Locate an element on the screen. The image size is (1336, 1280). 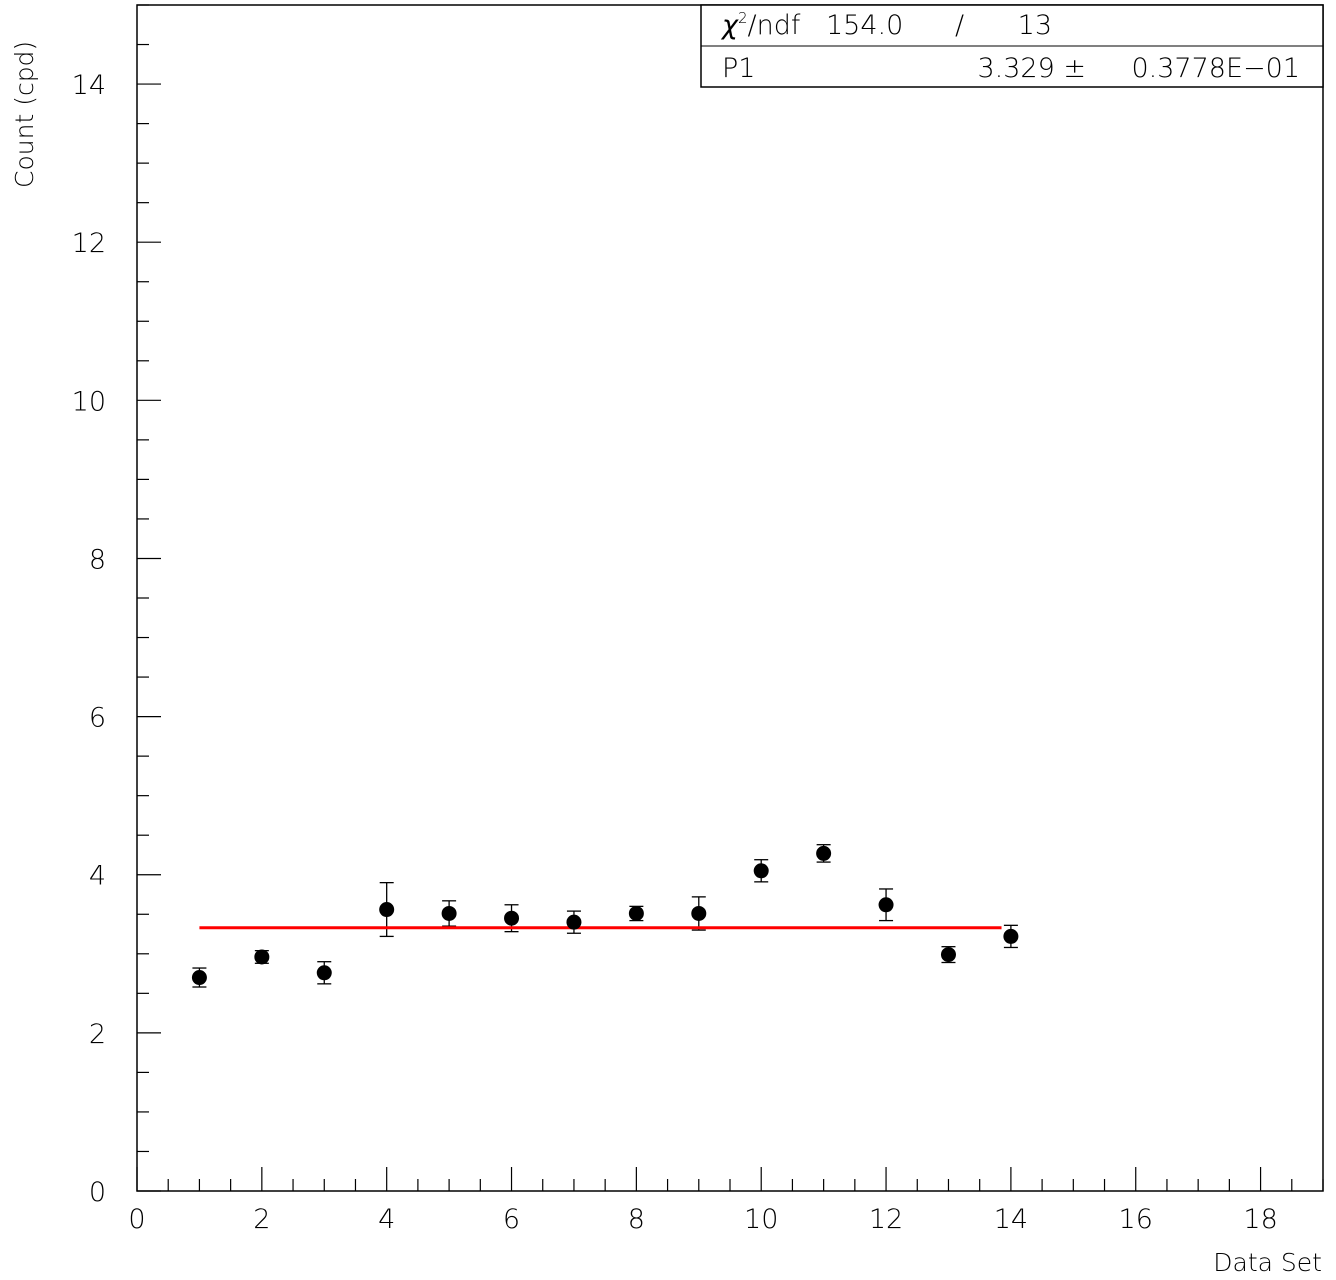
stats-ndf-value: 13 is located at coordinates (1035, 25).